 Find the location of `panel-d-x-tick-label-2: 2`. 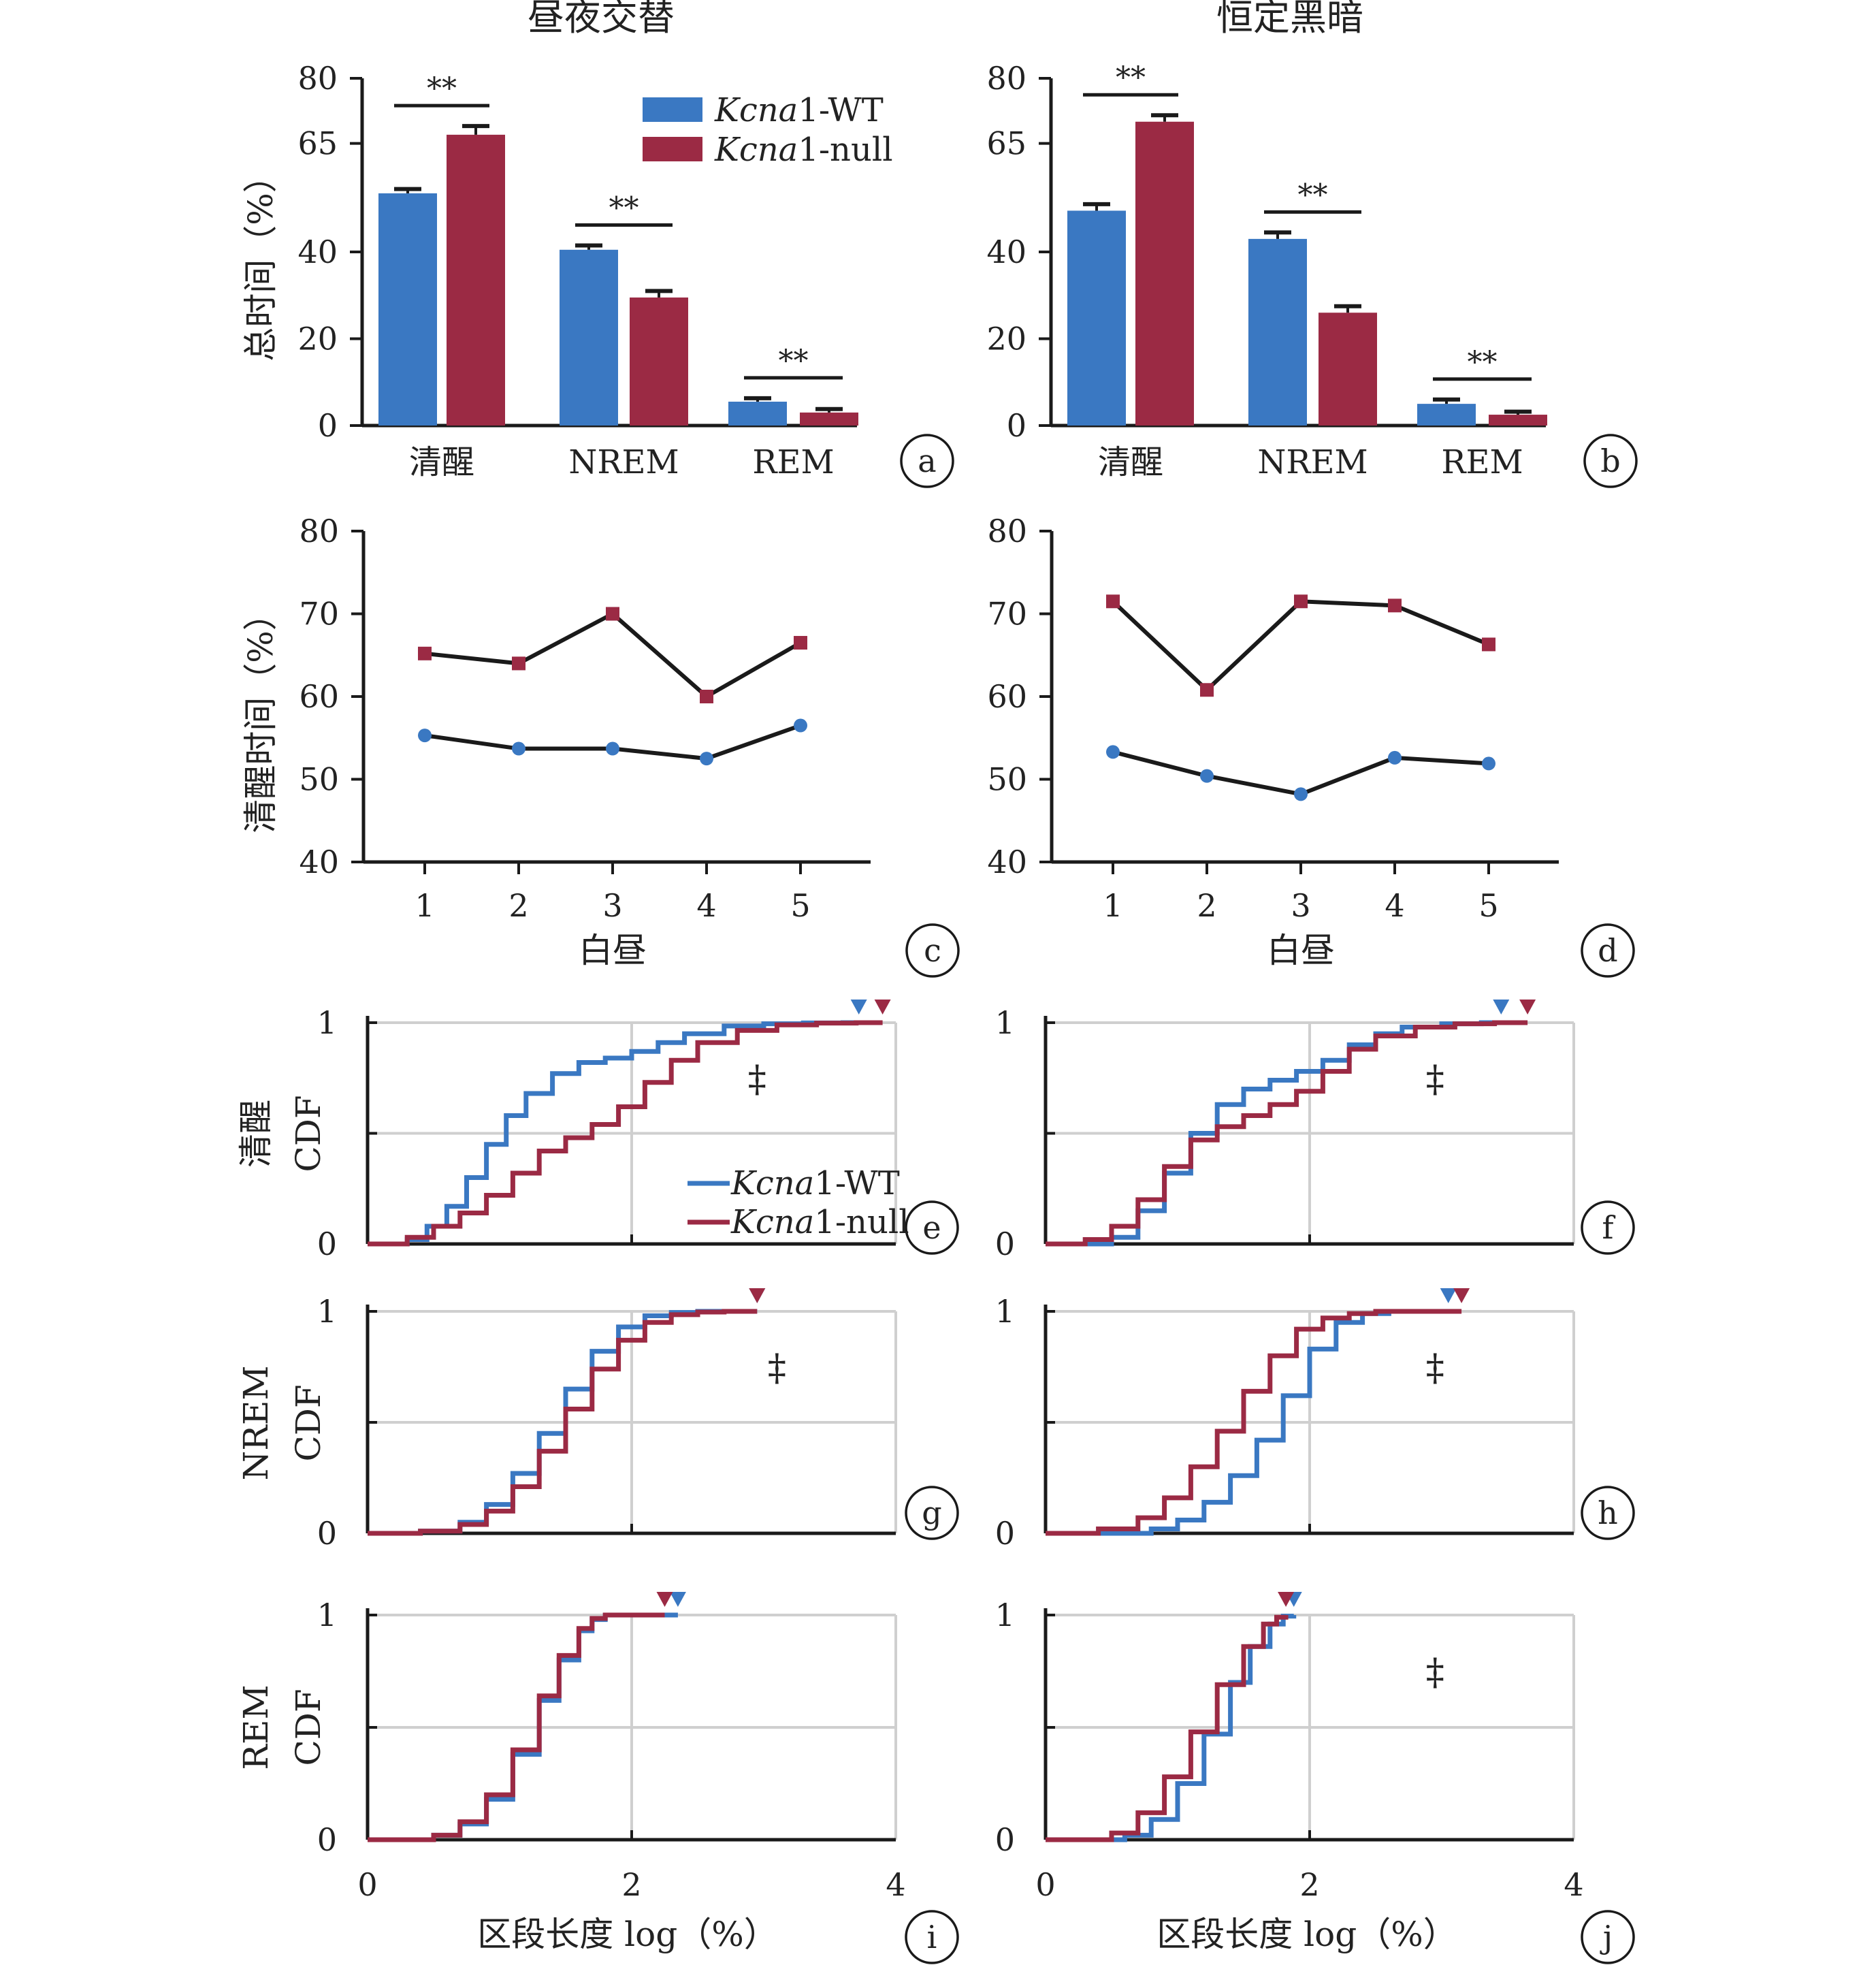

panel-d-x-tick-label-2: 2 is located at coordinates (1207, 905).